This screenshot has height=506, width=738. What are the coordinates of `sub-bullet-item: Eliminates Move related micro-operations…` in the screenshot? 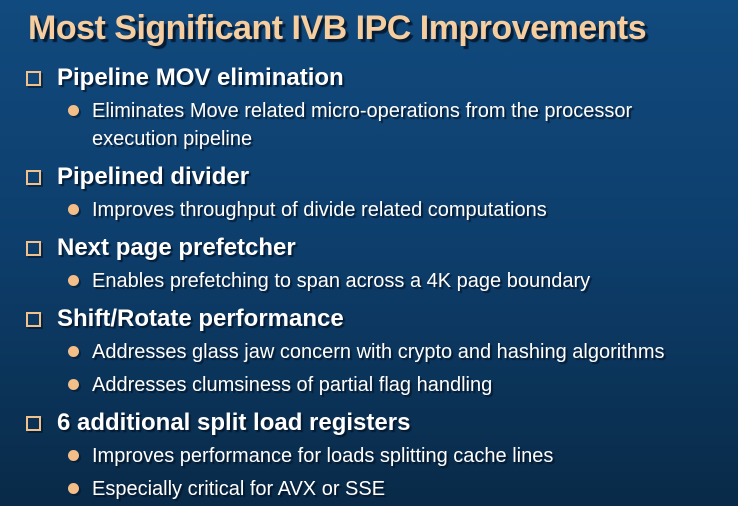 It's located at (369, 125).